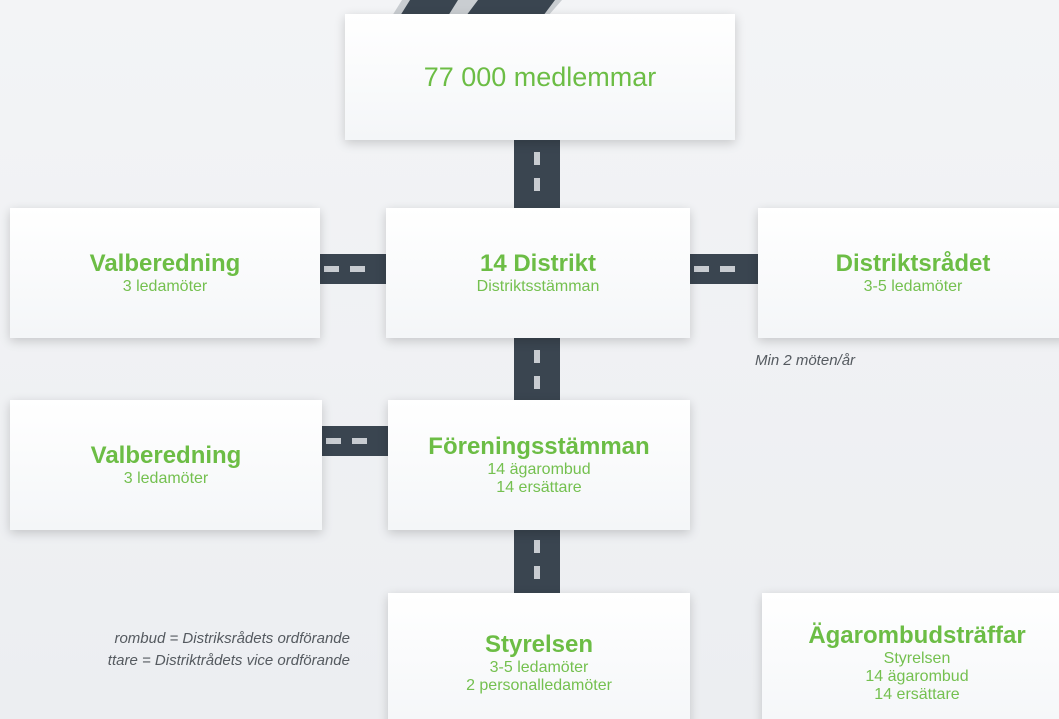 The image size is (1059, 719). Describe the element at coordinates (917, 658) in the screenshot. I see `node-line: Styrelsen` at that location.